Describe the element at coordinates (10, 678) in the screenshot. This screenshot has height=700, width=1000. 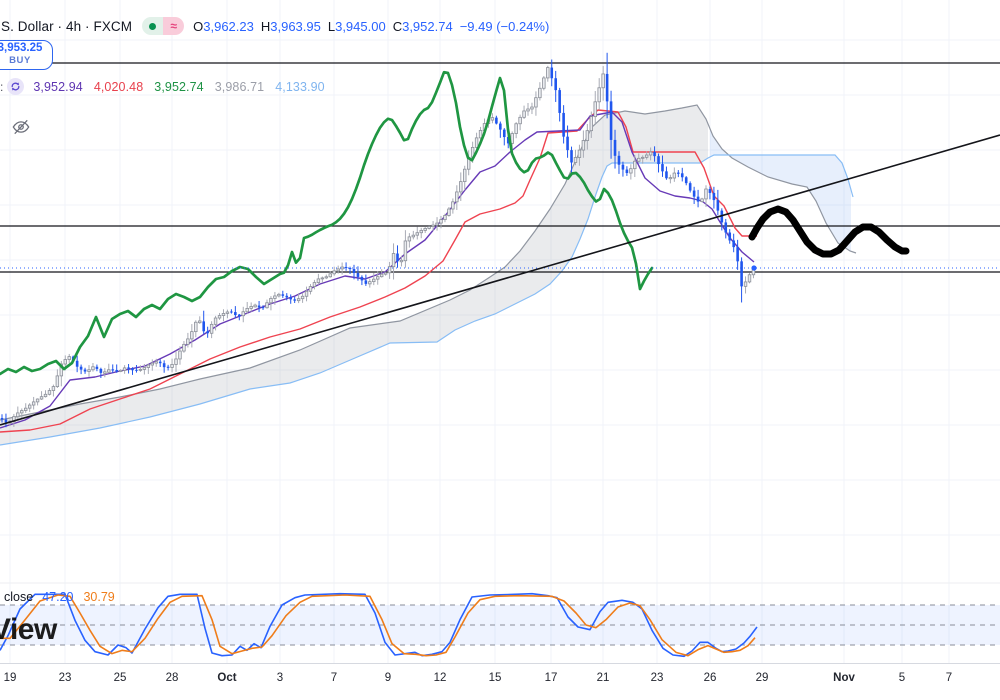
I see `time-axis-label: 19` at that location.